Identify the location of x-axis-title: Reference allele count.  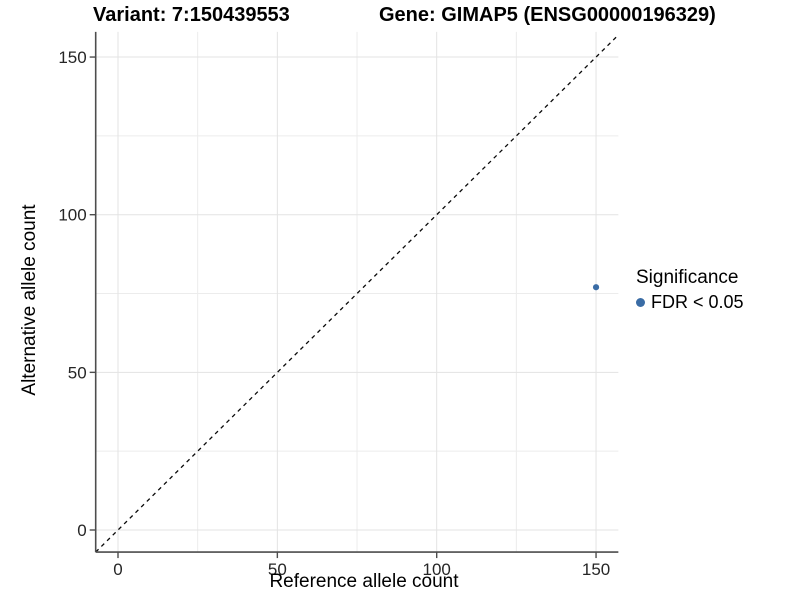
(364, 581).